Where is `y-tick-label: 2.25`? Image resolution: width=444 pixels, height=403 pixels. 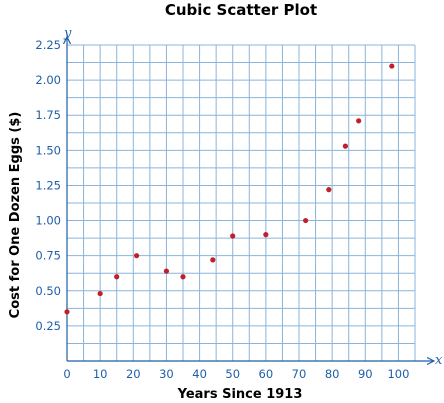 y-tick-label: 2.25 is located at coordinates (48, 45).